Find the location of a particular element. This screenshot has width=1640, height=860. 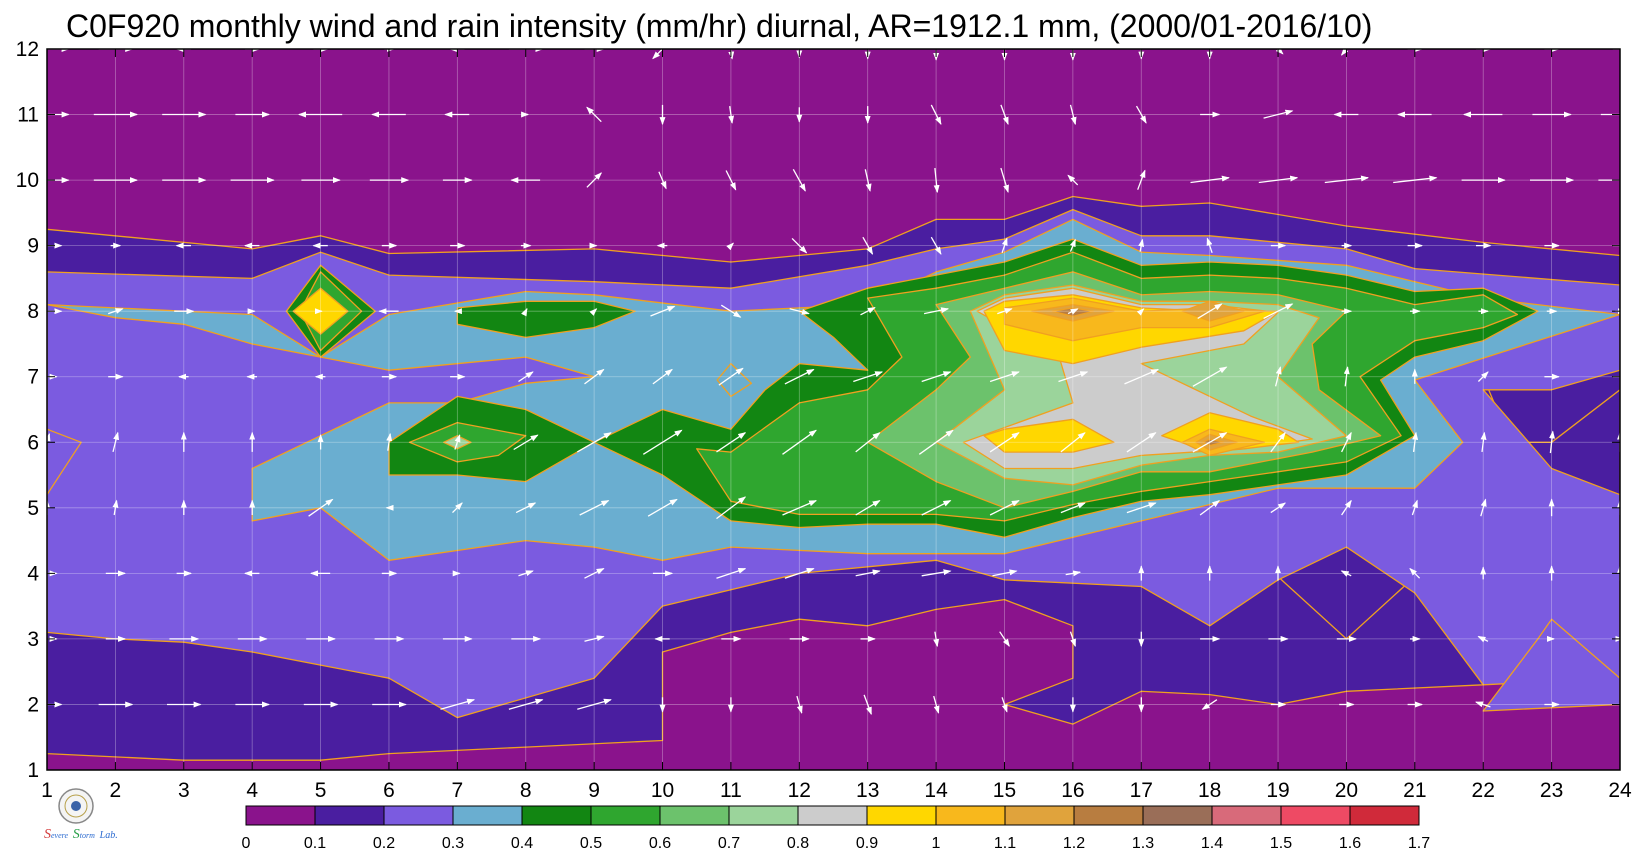

x-tick-label-13: 13 is located at coordinates (867, 790).